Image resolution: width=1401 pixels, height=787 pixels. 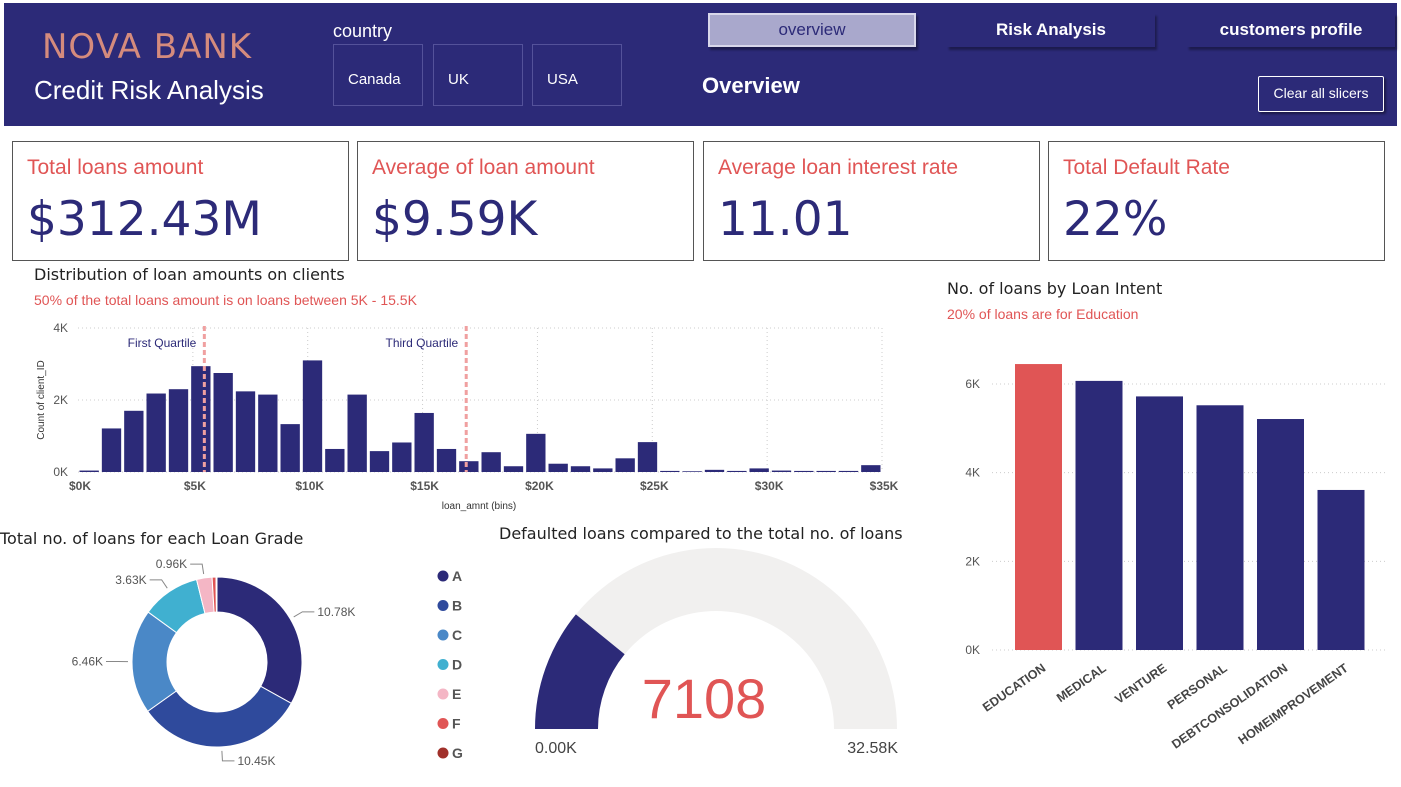 I want to click on gauge-value: 7108, so click(x=704, y=698).